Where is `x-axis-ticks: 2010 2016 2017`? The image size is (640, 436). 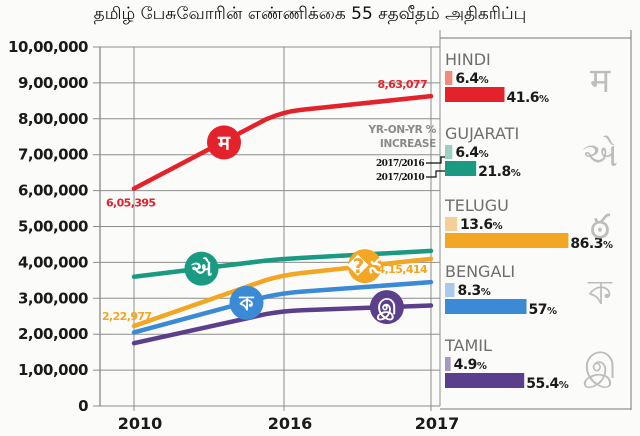
x-axis-ticks: 2010 2016 2017 is located at coordinates (289, 423).